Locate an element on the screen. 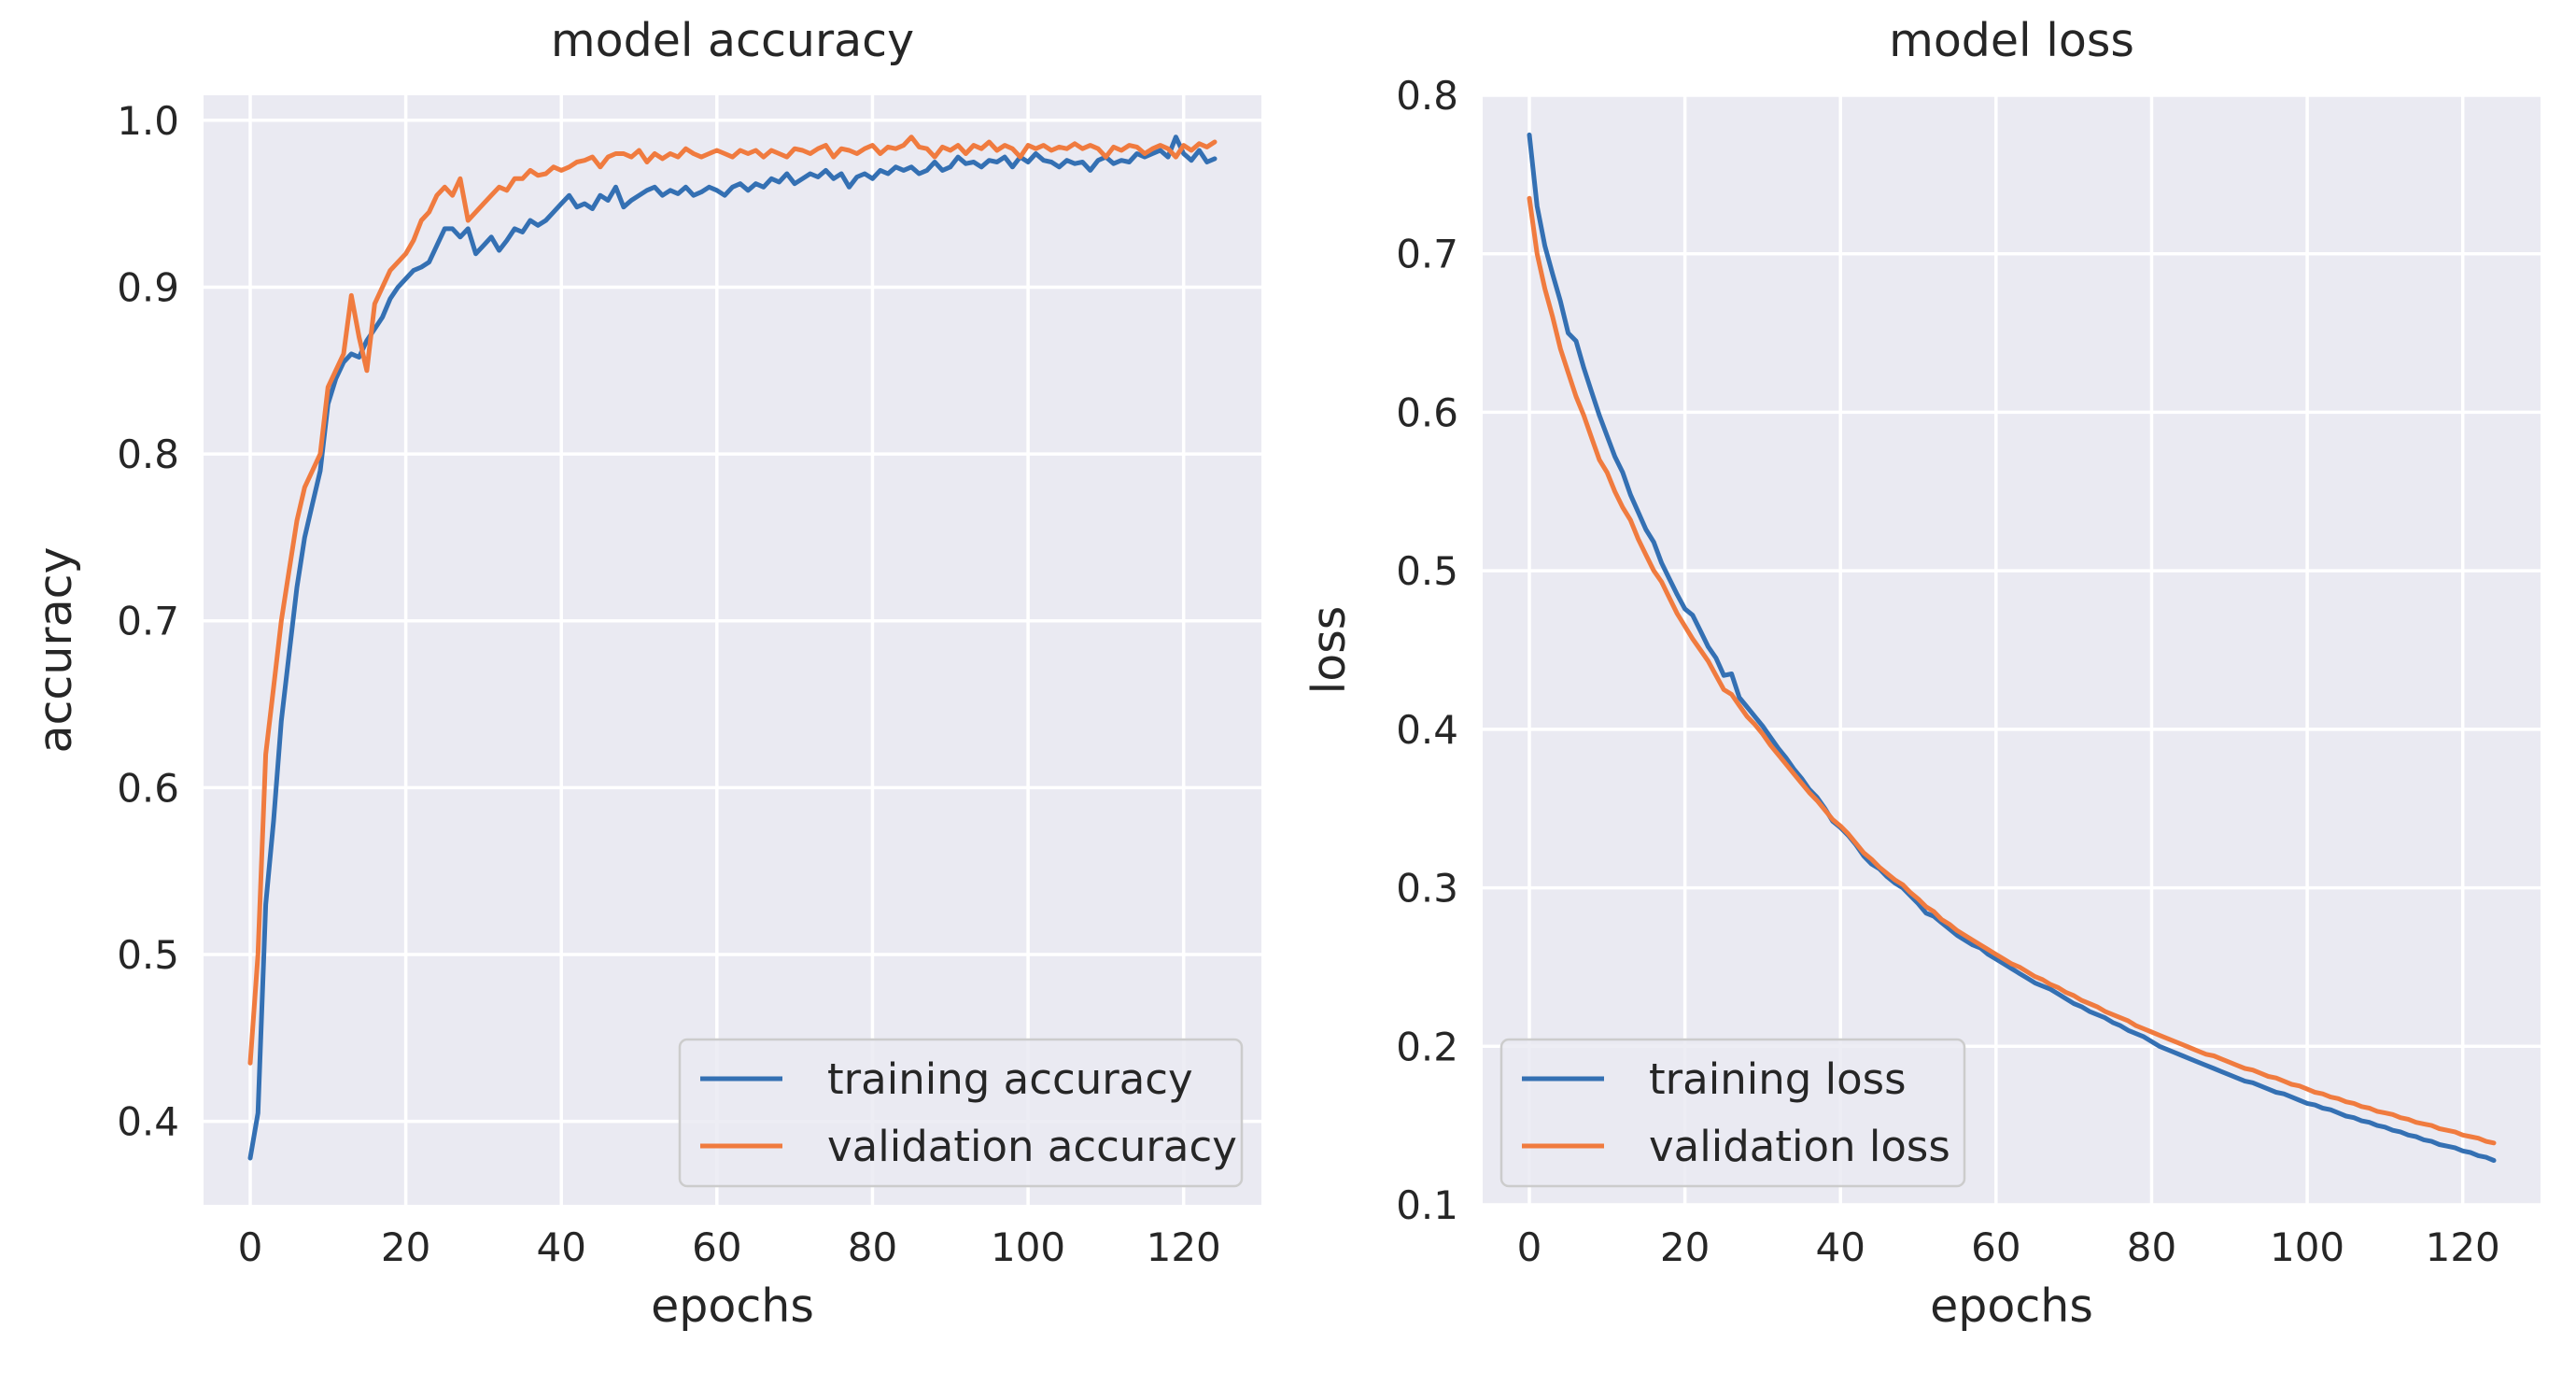 This screenshot has height=1386, width=2576. y-tick-label: 0.2 is located at coordinates (1427, 1046).